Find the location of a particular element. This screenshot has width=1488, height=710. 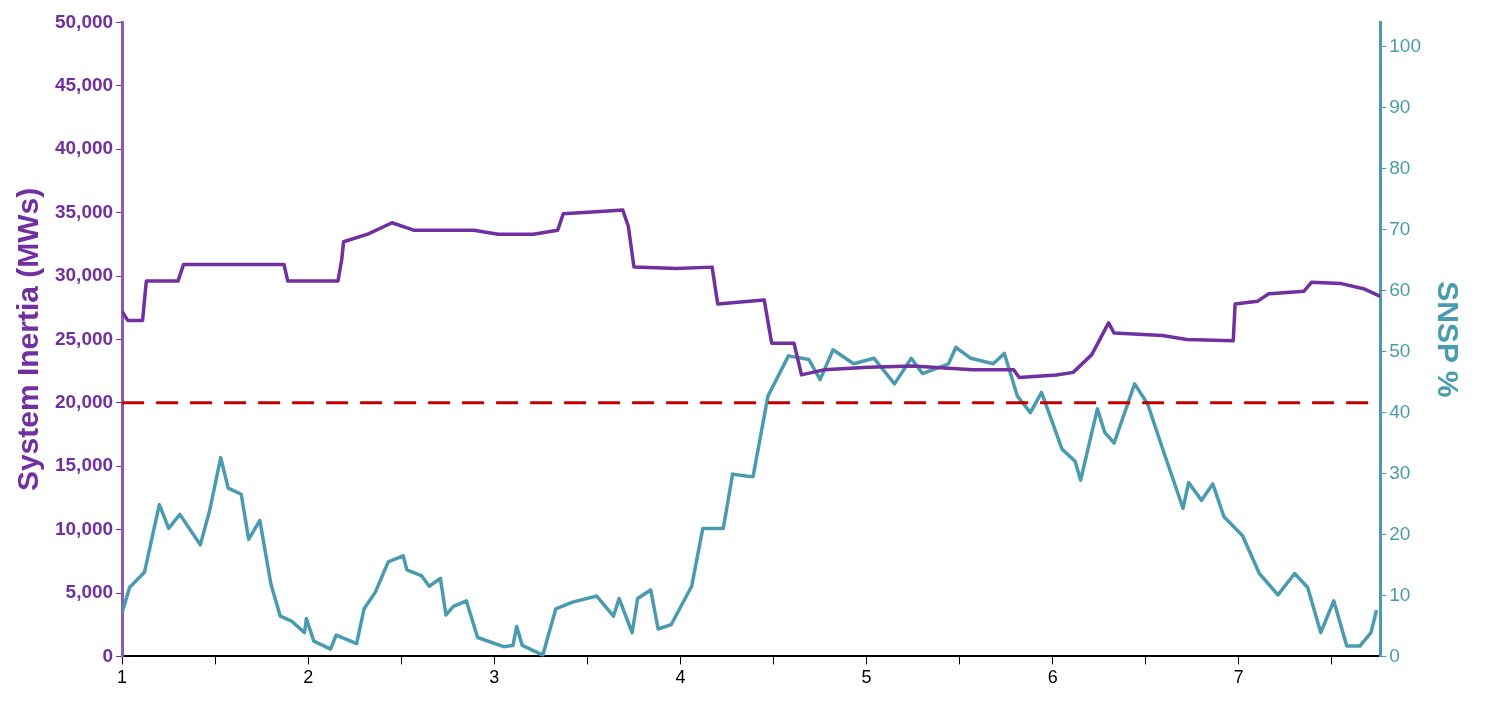

y2-tick-label: 50 is located at coordinates (1400, 350).